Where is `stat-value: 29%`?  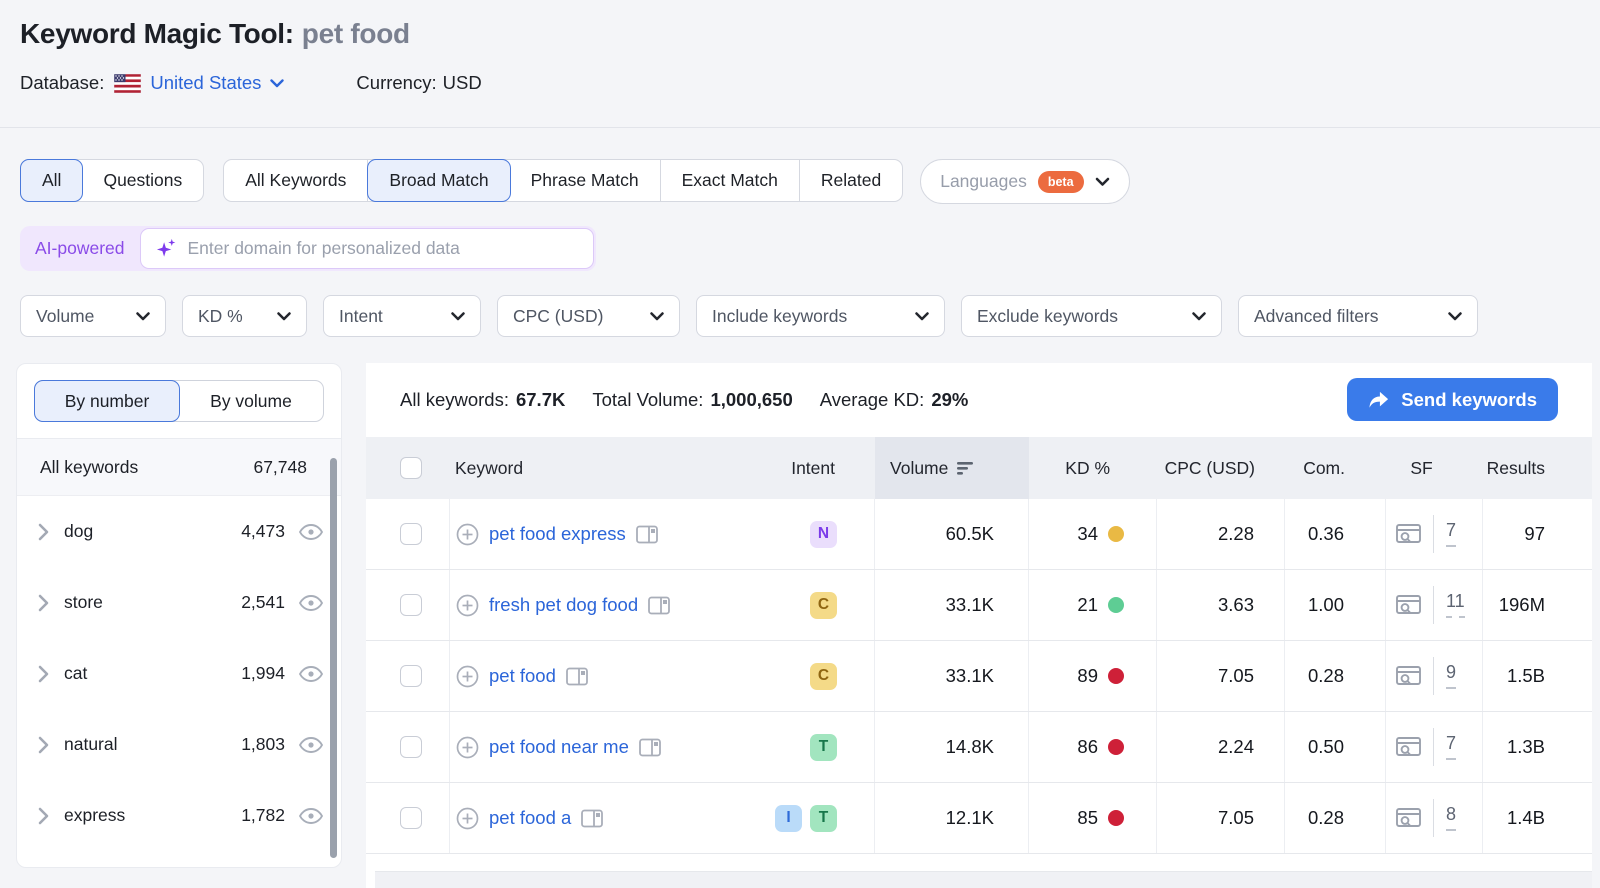 stat-value: 29% is located at coordinates (950, 399).